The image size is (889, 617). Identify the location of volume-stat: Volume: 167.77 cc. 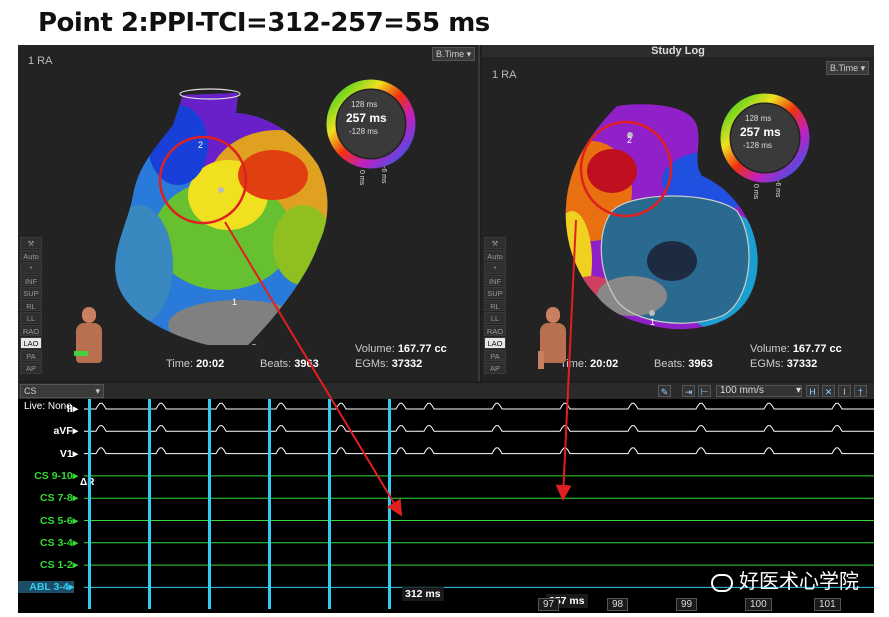
(401, 349).